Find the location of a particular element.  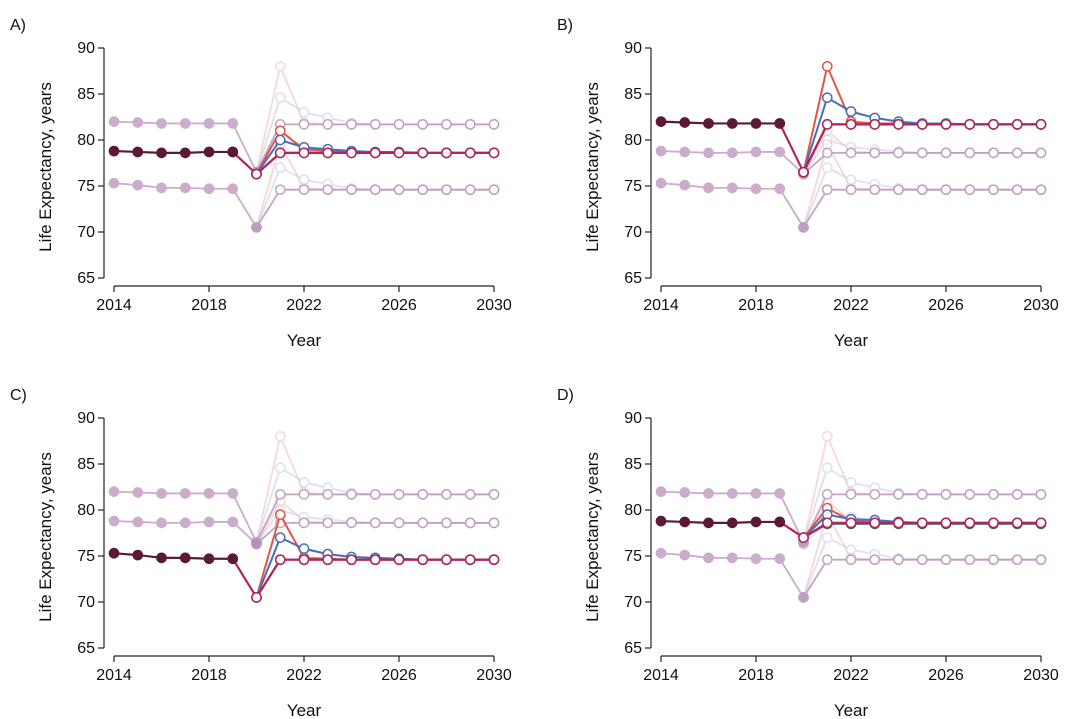

scenario-series-blue-line is located at coordinates (921, 134).